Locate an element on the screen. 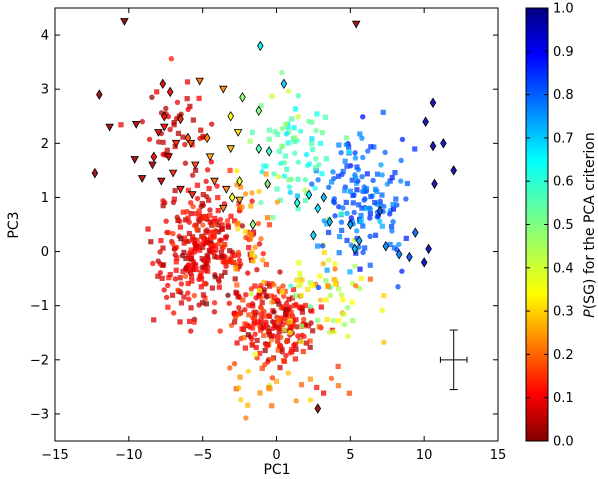  colorbar-tick-label: 1.0 is located at coordinates (563, 9).